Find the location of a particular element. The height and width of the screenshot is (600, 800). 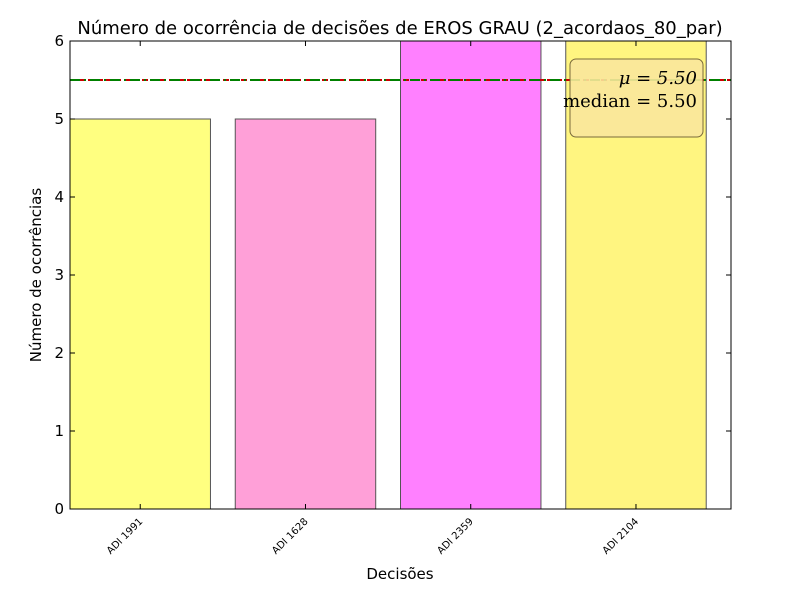

y-tick-label: 5 is located at coordinates (59, 119).